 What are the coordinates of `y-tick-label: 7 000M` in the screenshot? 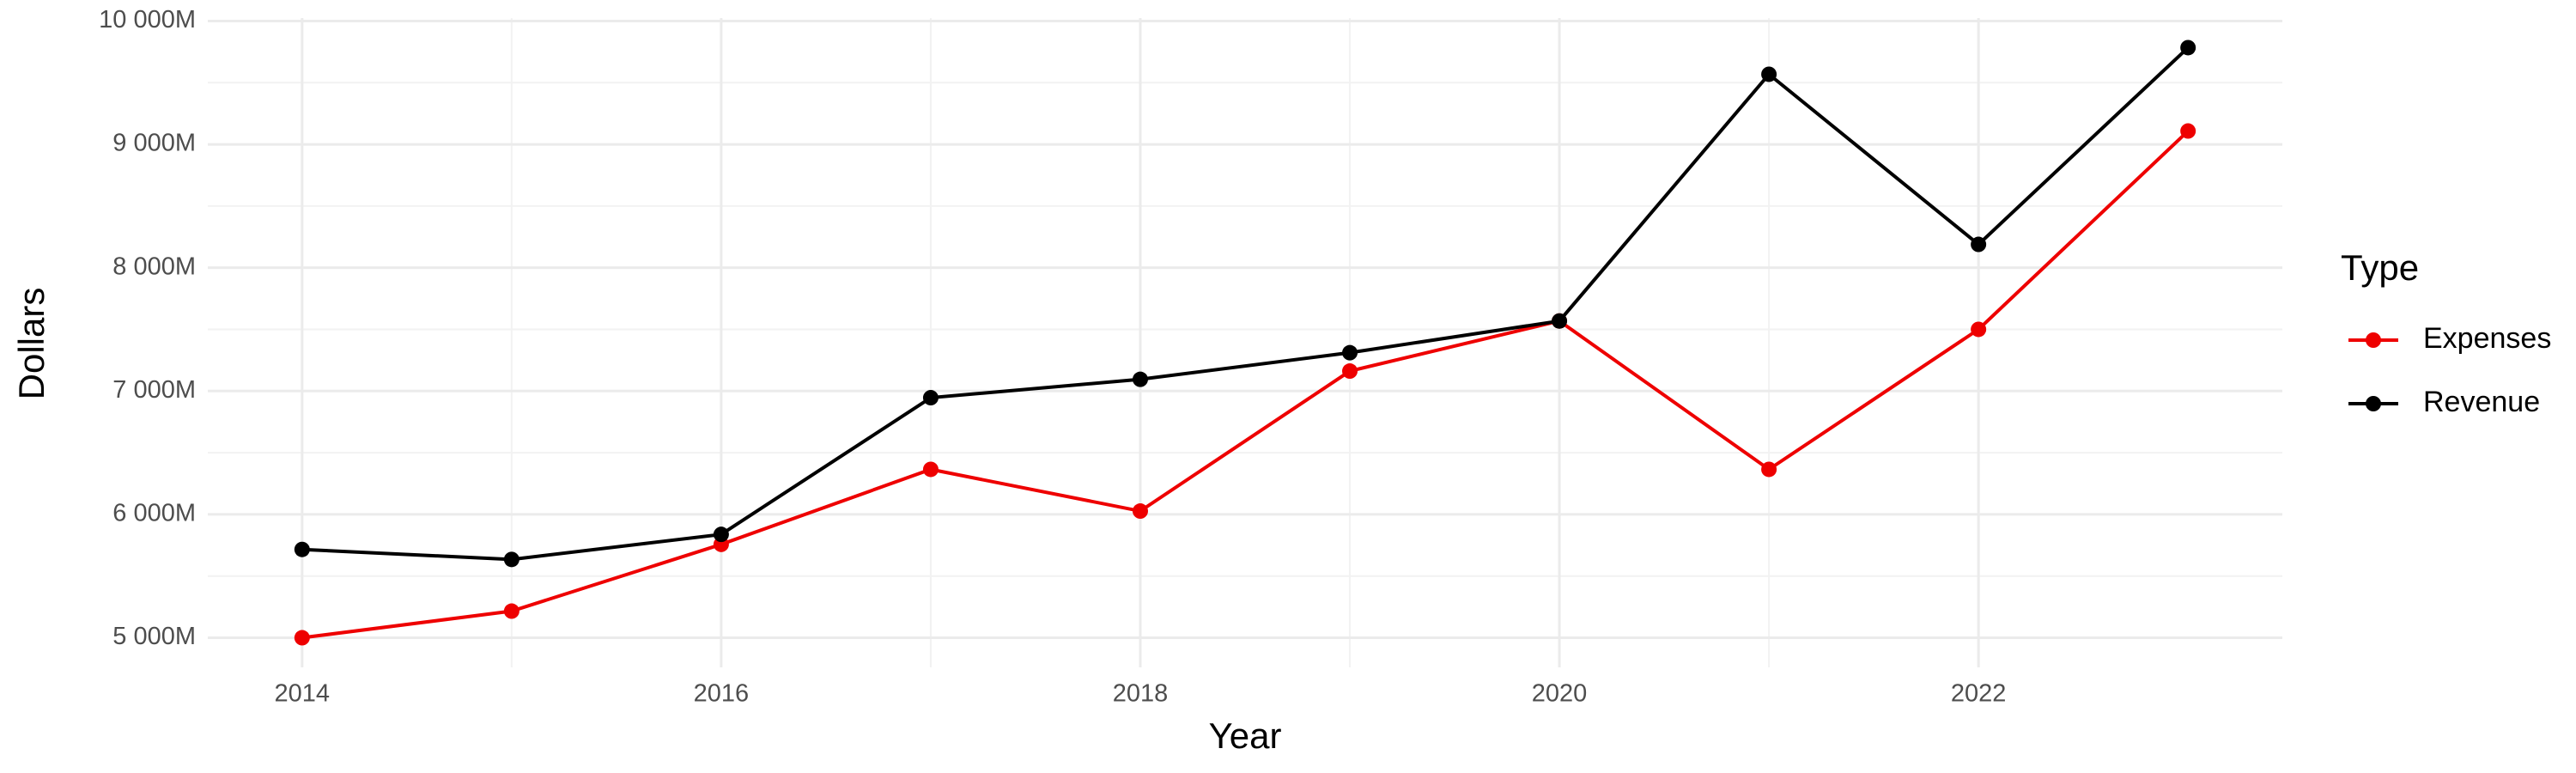 It's located at (154, 390).